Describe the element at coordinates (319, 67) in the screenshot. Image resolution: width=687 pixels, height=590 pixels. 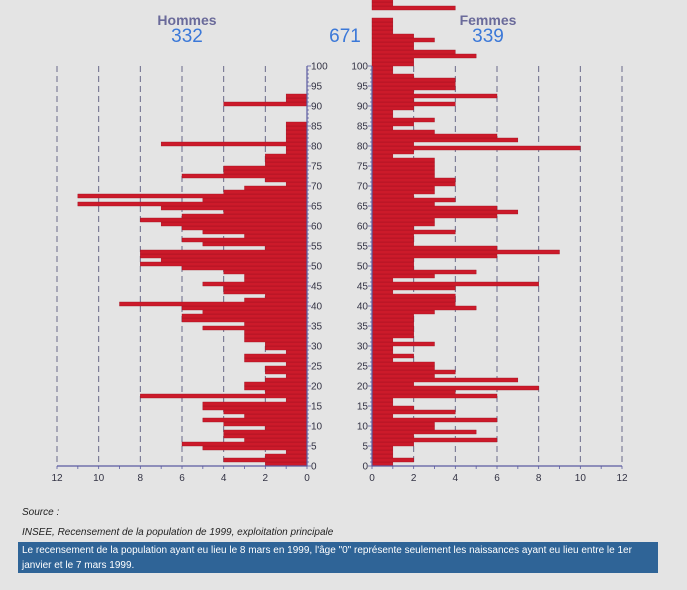
I see `men-y-tick-label: 100` at that location.